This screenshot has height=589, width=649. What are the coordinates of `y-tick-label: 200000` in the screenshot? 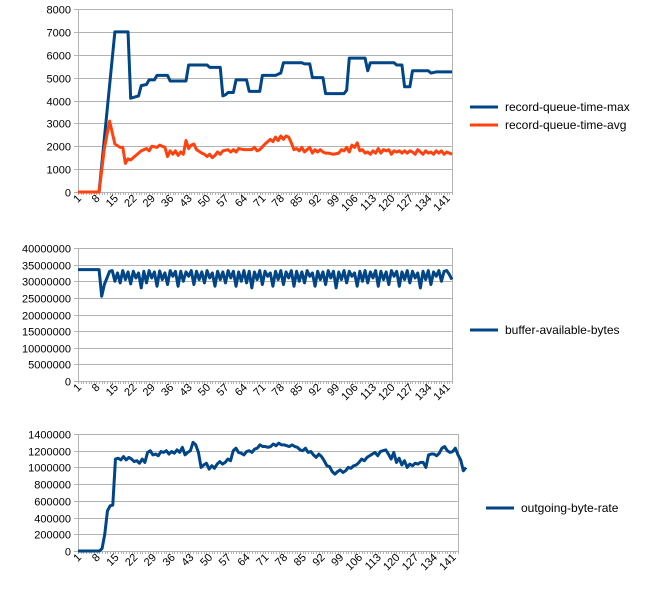 It's located at (52, 536).